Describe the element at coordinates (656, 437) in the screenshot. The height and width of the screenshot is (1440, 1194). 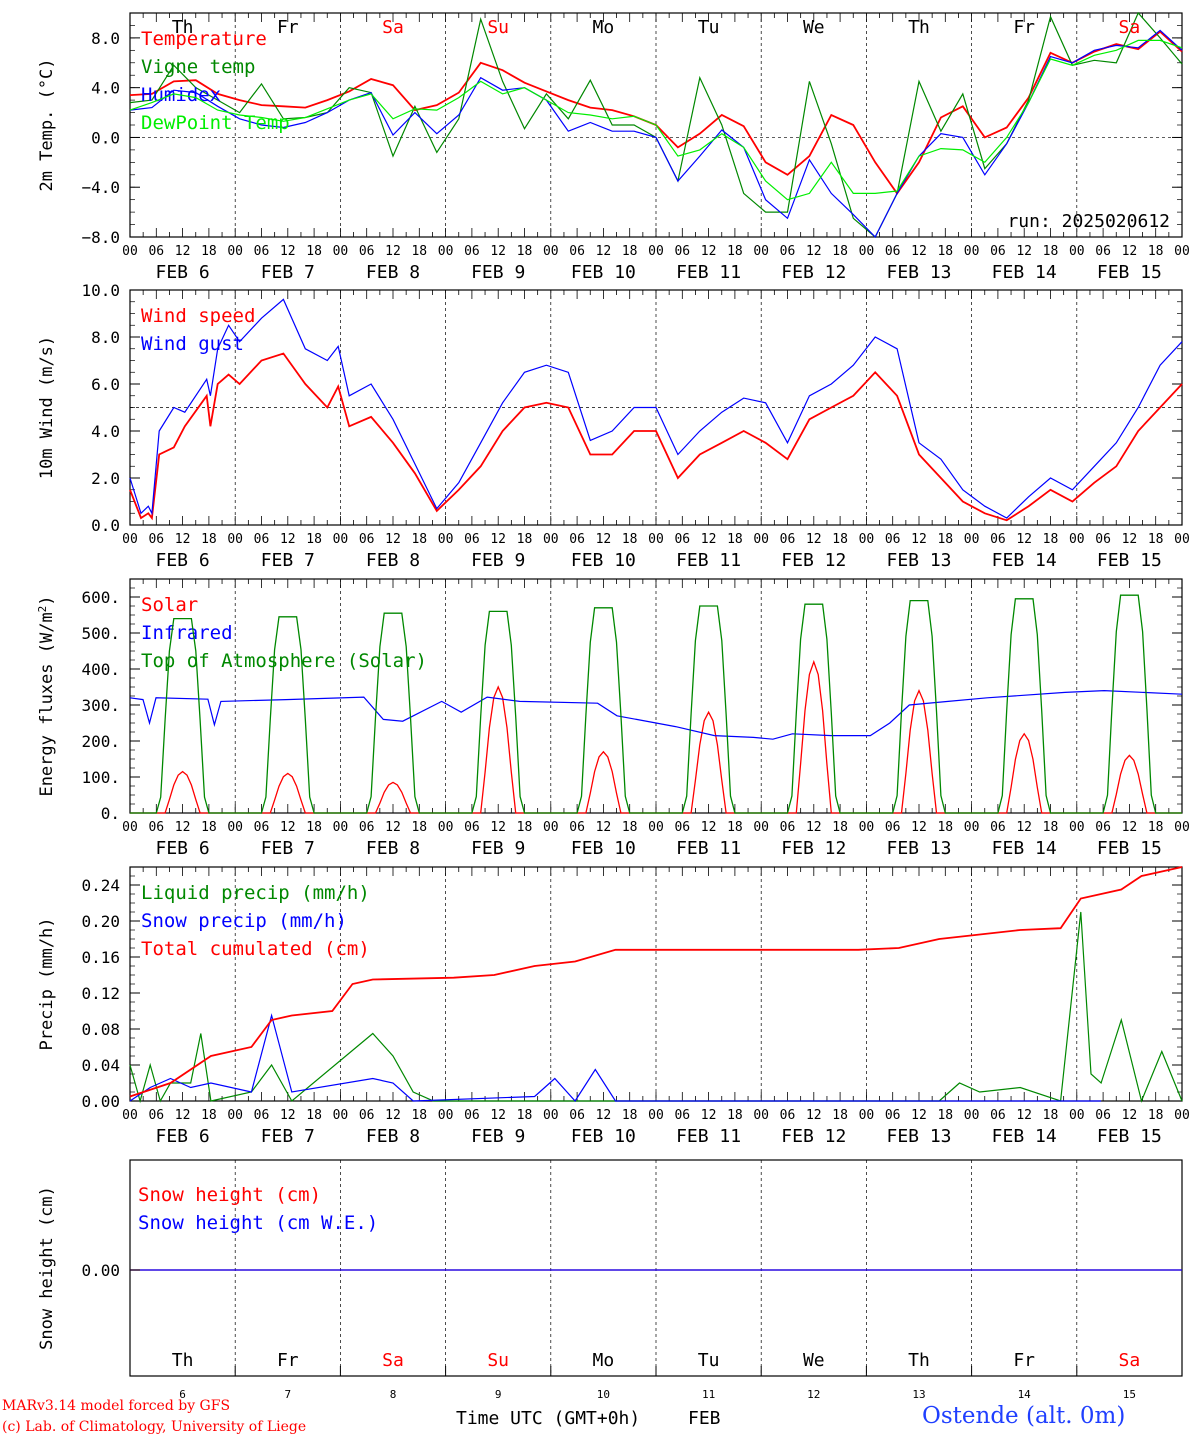
I see `wind-speed-line` at that location.